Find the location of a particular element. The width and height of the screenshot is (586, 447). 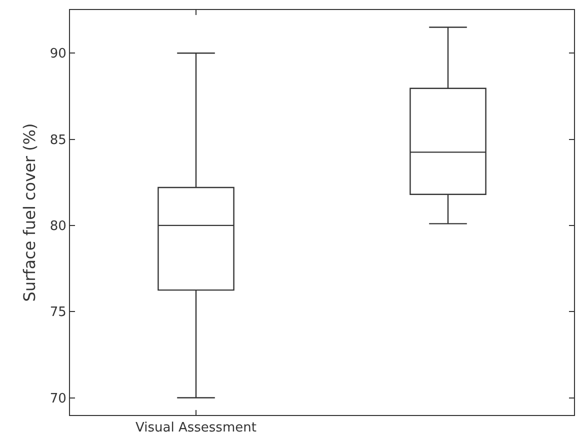

y-tick-label: 75 is located at coordinates (58, 312).